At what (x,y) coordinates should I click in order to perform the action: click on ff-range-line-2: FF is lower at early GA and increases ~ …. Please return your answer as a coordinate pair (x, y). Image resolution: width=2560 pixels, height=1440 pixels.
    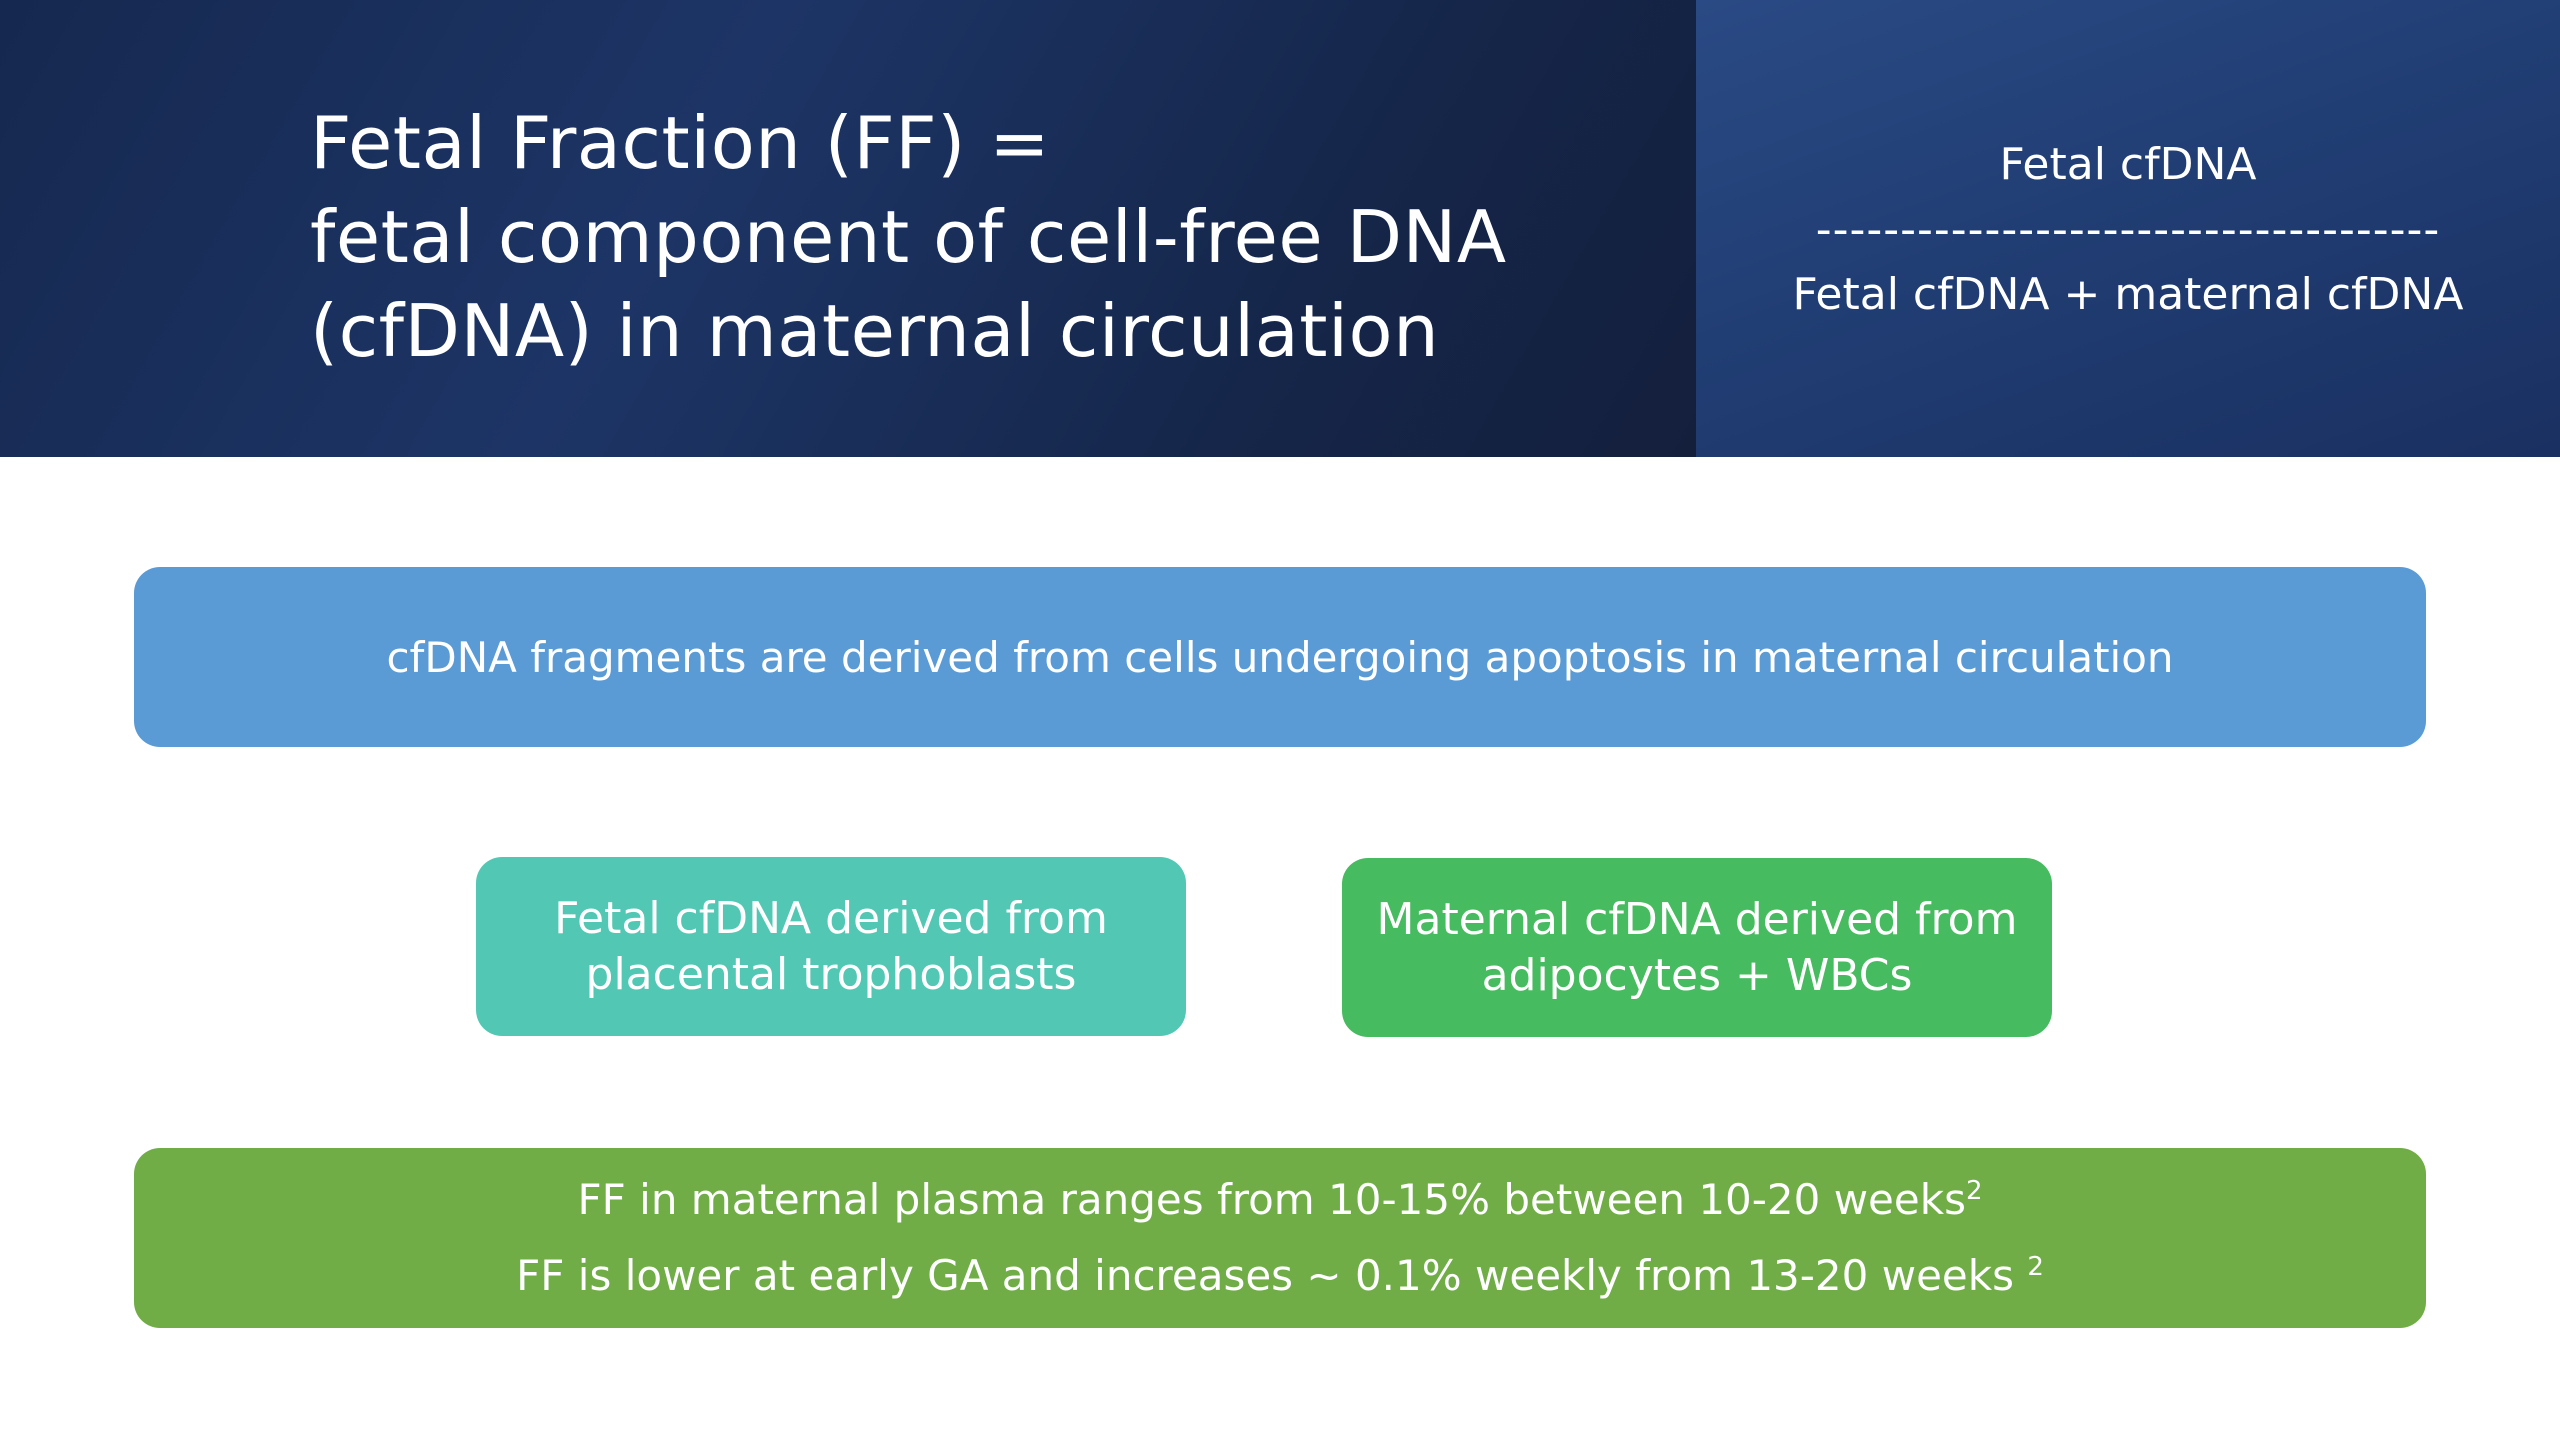
    Looking at the image, I should click on (1280, 1276).